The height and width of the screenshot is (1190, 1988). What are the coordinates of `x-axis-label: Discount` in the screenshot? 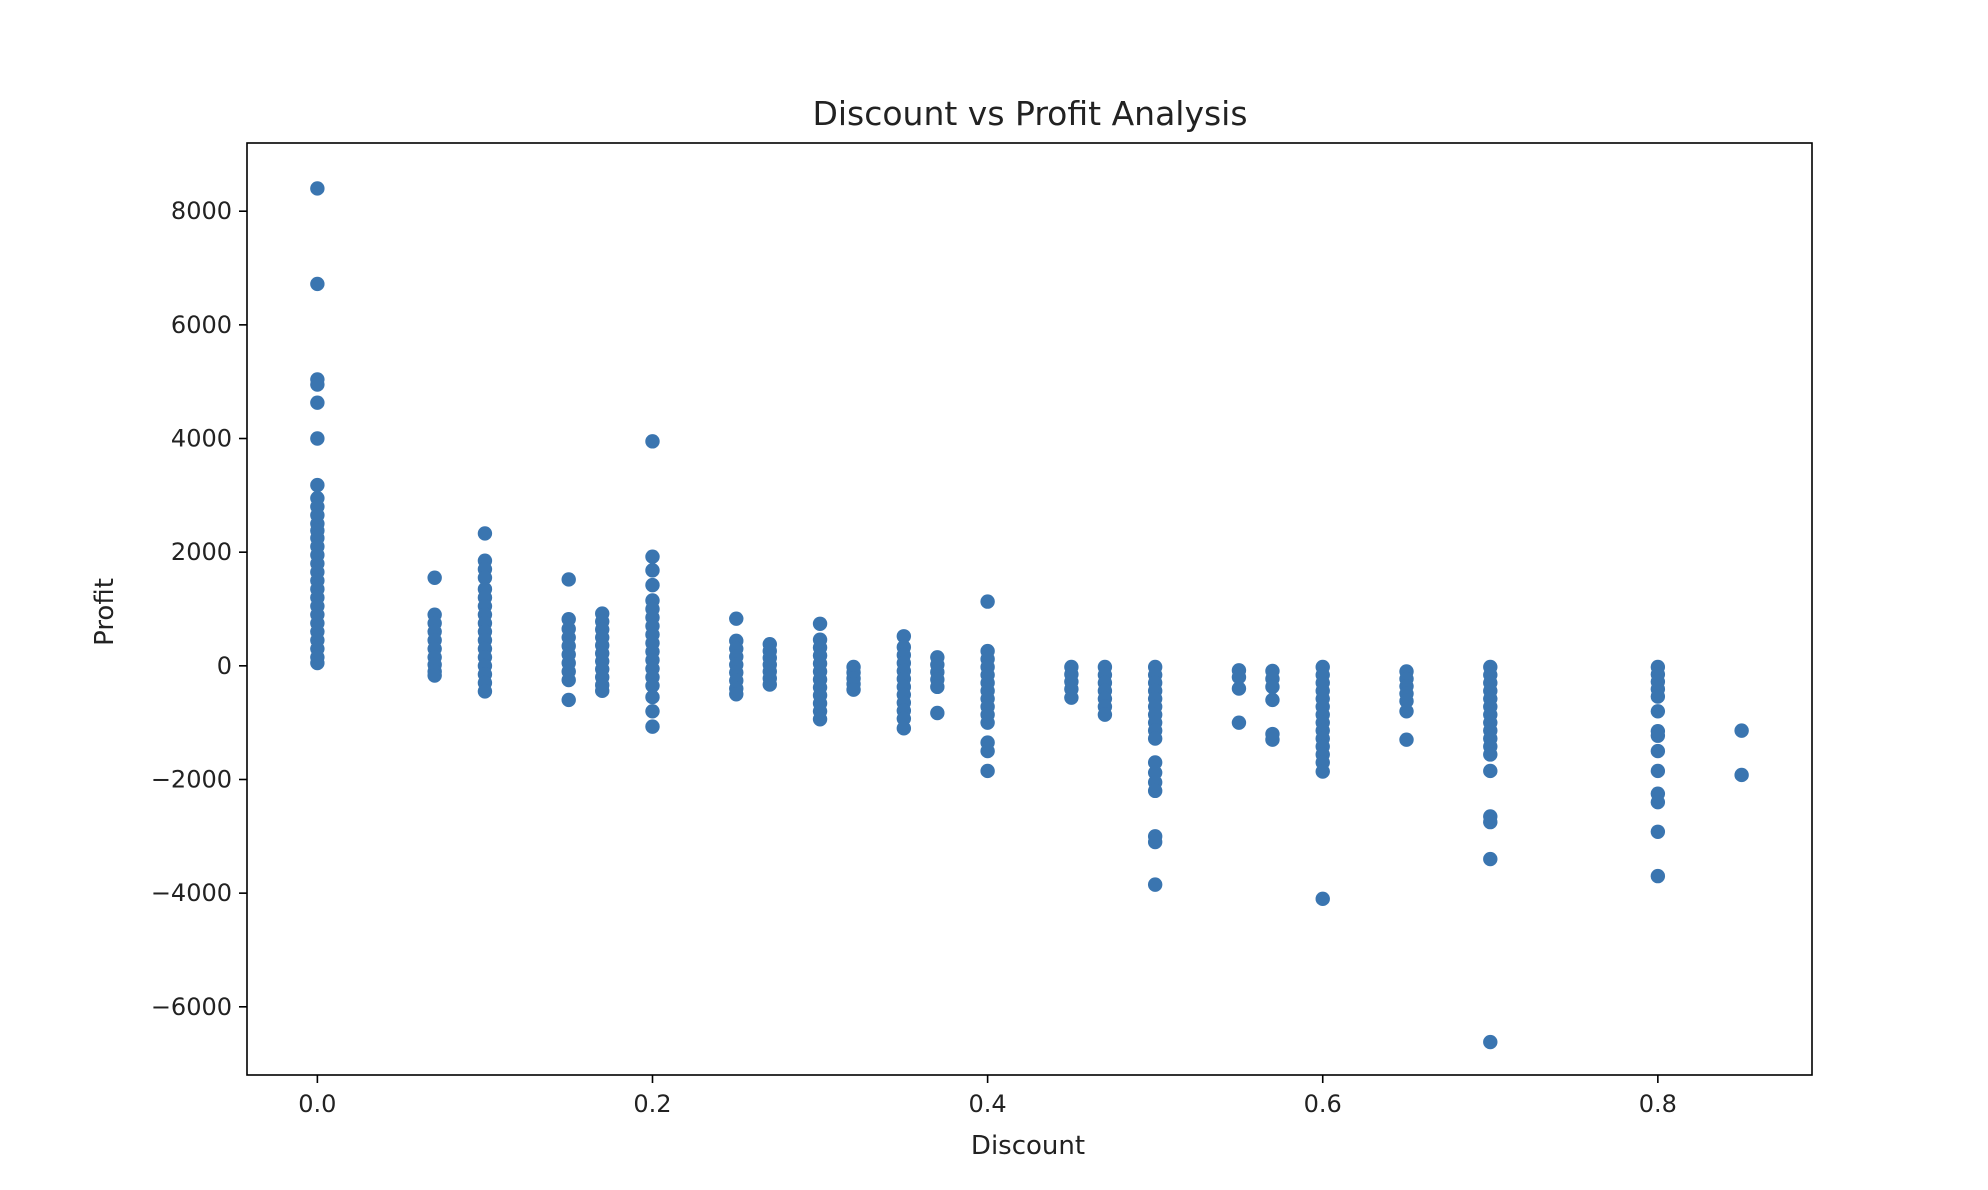 It's located at (1028, 1146).